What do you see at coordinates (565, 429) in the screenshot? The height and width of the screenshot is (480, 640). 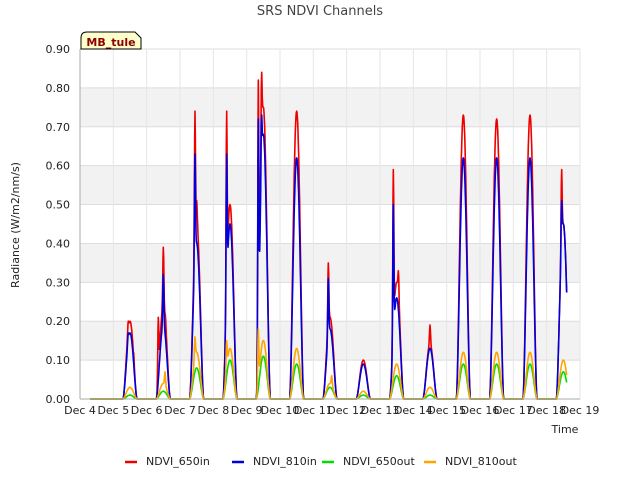 I see `x-axis-label: Time` at bounding box center [565, 429].